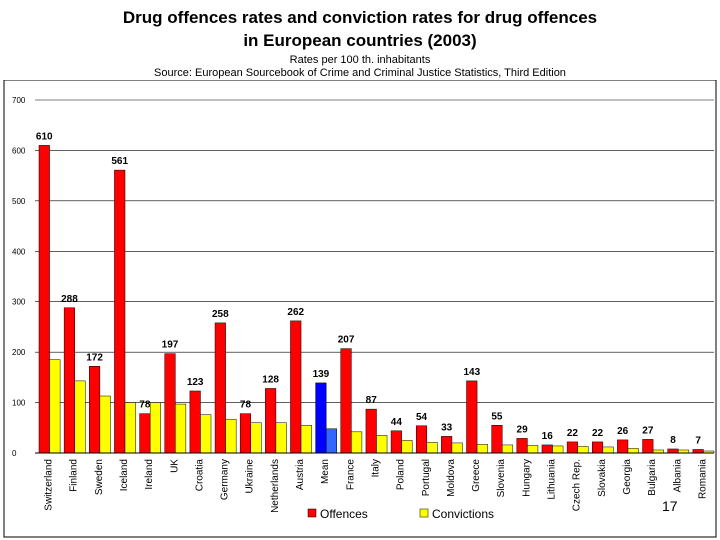 The width and height of the screenshot is (720, 540). What do you see at coordinates (501, 478) in the screenshot?
I see `category-label: Slovenia` at bounding box center [501, 478].